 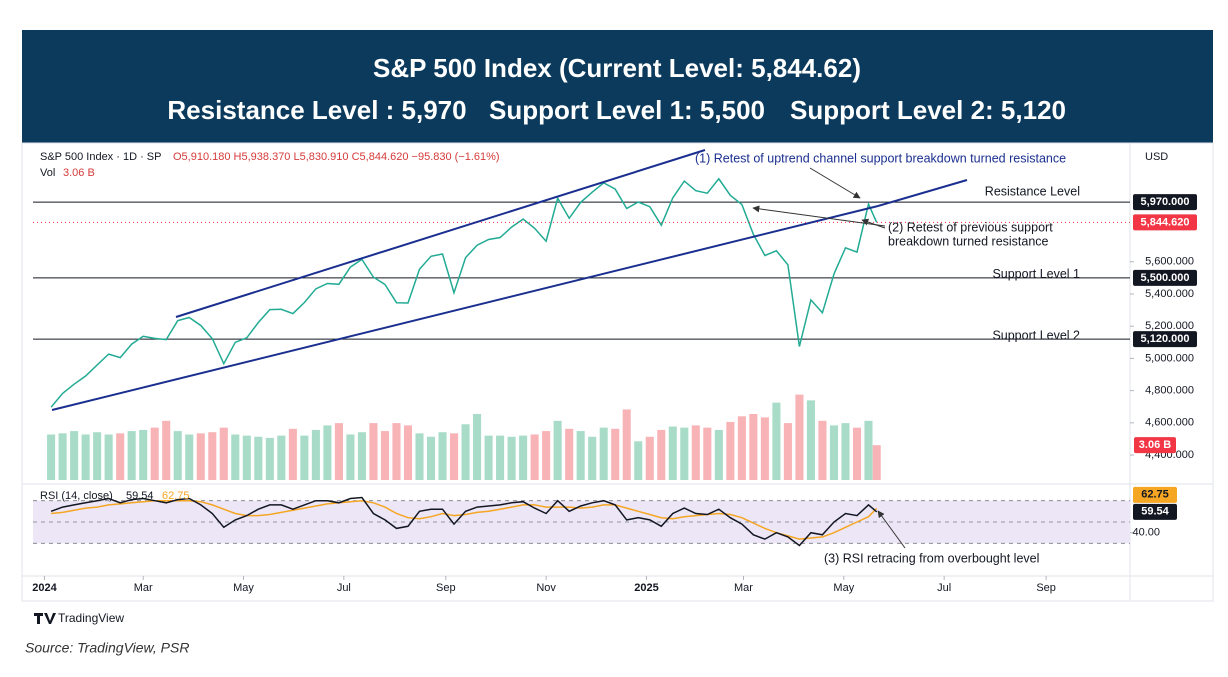 What do you see at coordinates (76, 496) in the screenshot?
I see `rsi-legend: RSI (14, close)` at bounding box center [76, 496].